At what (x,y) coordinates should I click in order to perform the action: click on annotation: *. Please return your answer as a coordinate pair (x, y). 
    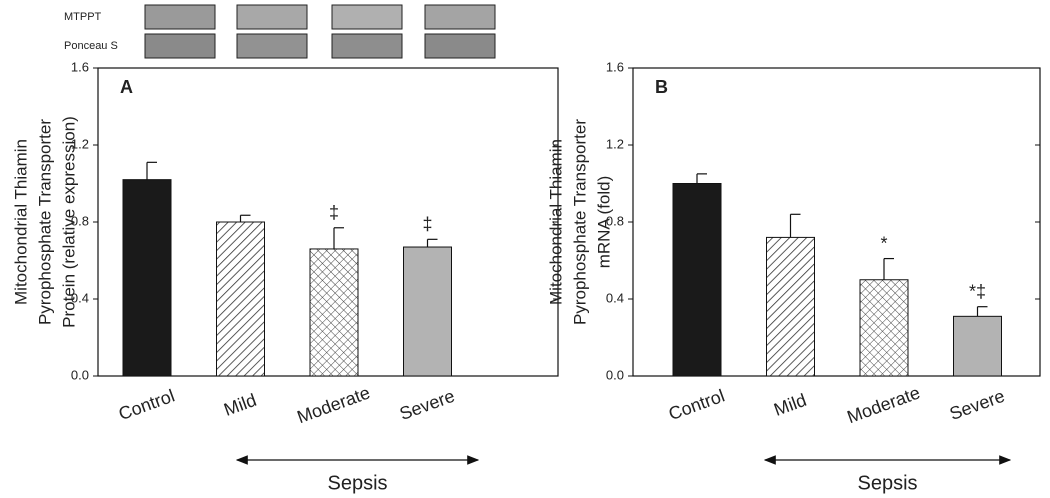
    Looking at the image, I should click on (883, 243).